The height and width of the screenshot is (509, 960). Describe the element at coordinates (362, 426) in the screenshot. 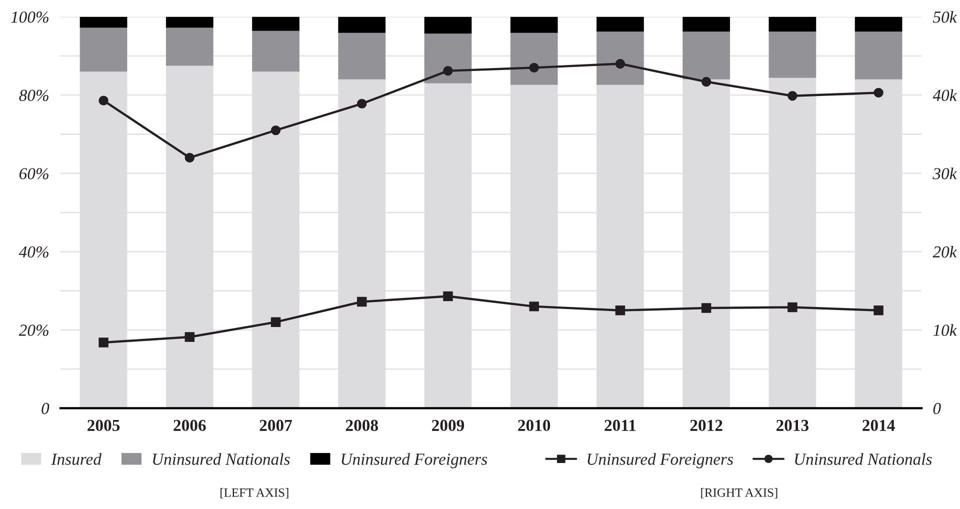

I see `x-tick-label: 2008` at that location.